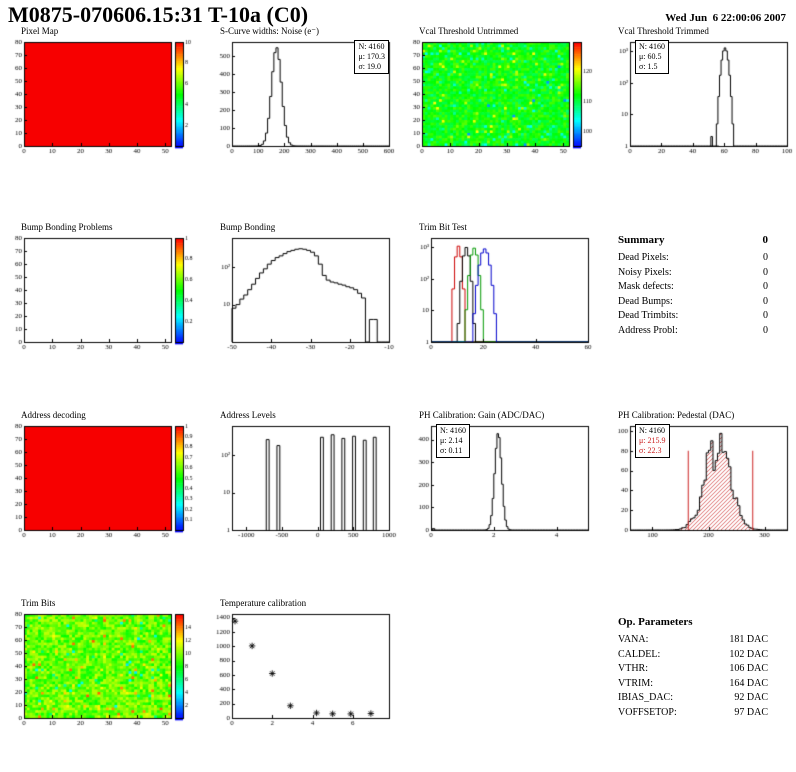 This screenshot has height=772, width=796. Describe the element at coordinates (103, 294) in the screenshot. I see `bump-problems-heatmap` at that location.